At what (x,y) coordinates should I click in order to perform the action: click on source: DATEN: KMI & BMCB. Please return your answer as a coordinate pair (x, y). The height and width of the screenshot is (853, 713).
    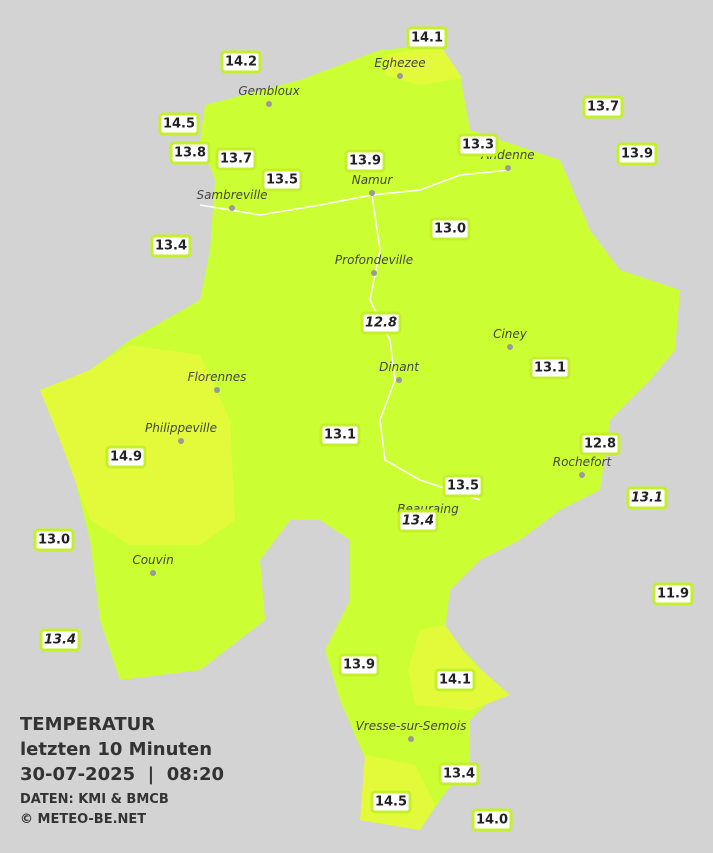
    Looking at the image, I should click on (94, 799).